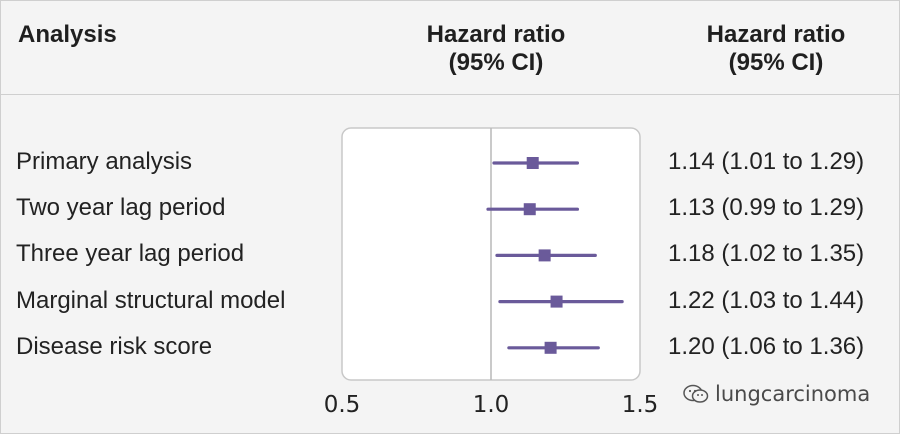  I want to click on analysis-column-header: Analysis, so click(67, 34).